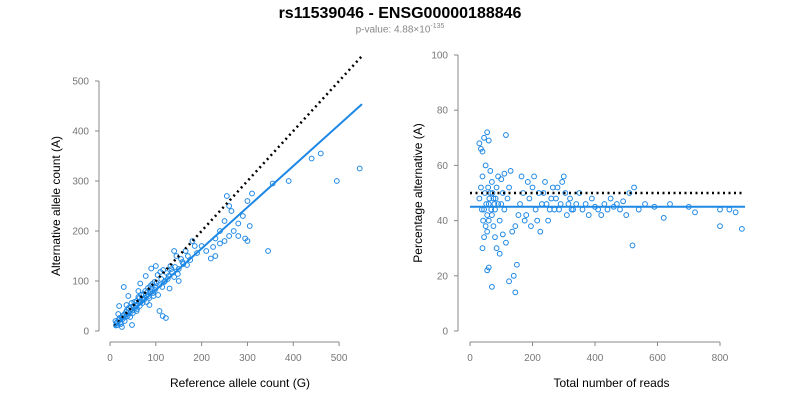  I want to click on y-tick-label: 60, so click(443, 166).